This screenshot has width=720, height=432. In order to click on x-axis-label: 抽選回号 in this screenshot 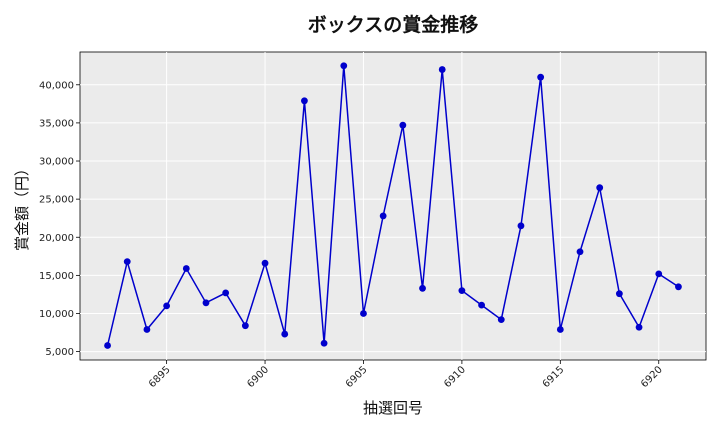, I will do `click(393, 408)`.